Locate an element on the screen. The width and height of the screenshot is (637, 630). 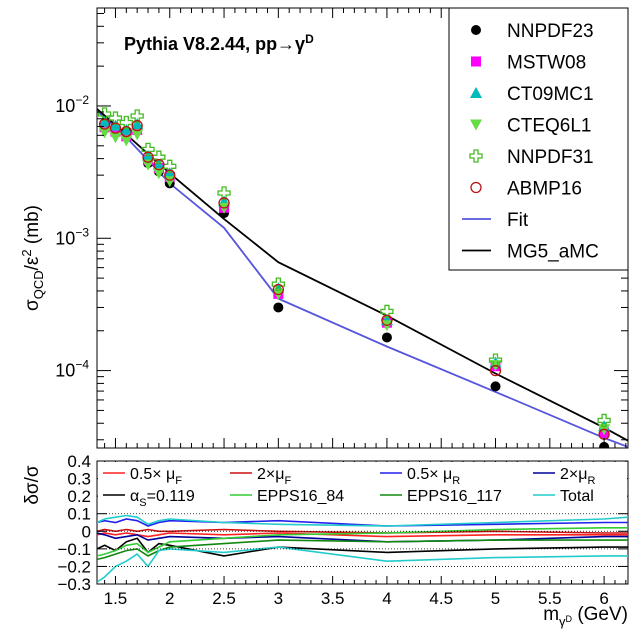
x-tick-label: 2 is located at coordinates (169, 598).